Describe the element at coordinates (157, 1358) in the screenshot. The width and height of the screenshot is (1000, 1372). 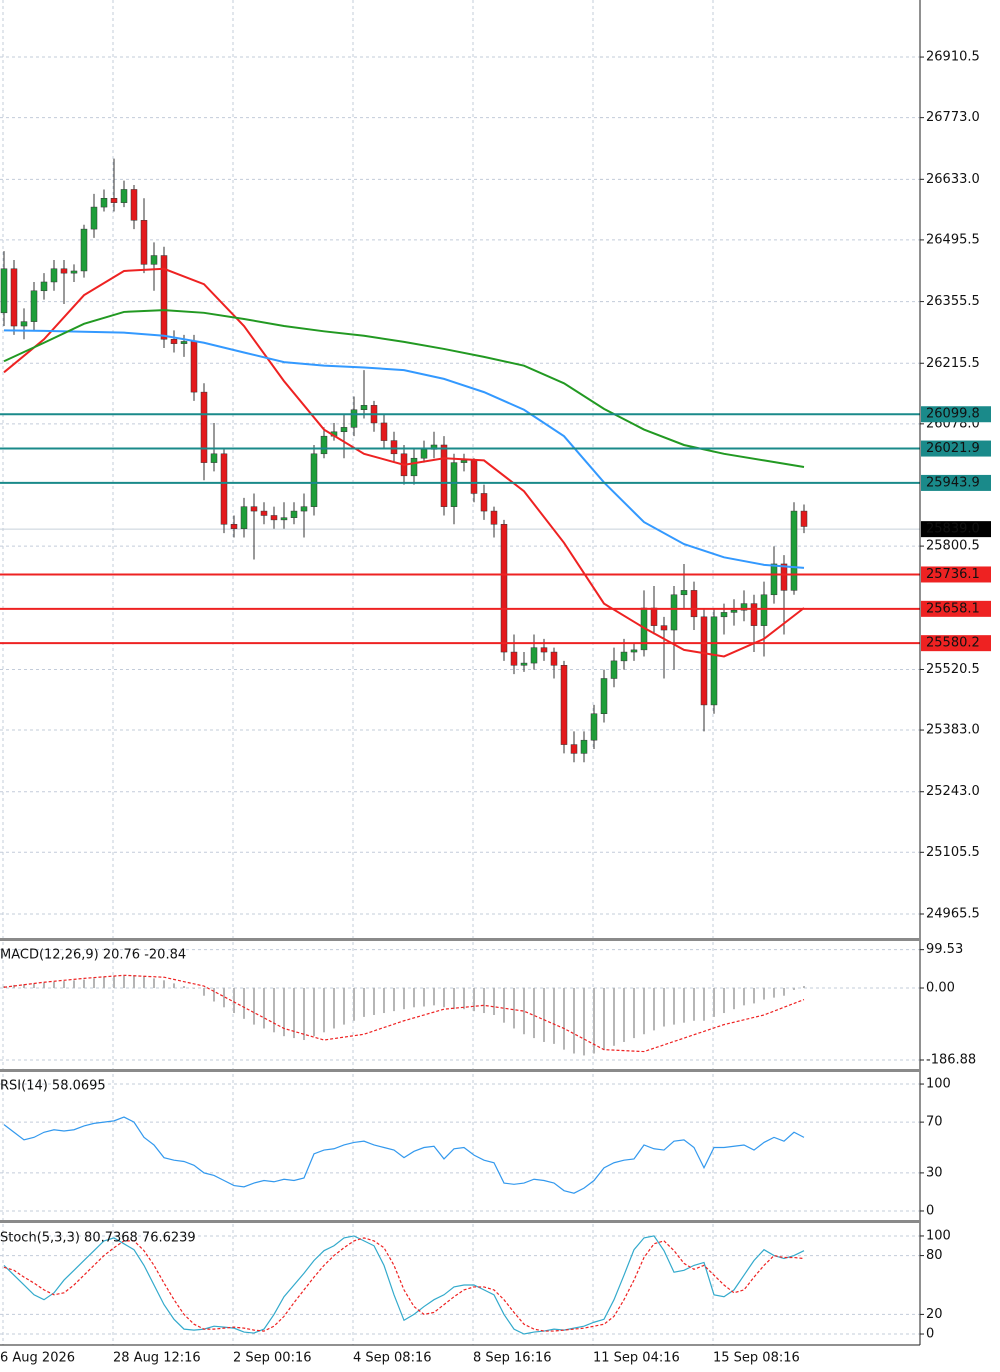
I see `x-tick-label: 28 Aug 12:16` at that location.